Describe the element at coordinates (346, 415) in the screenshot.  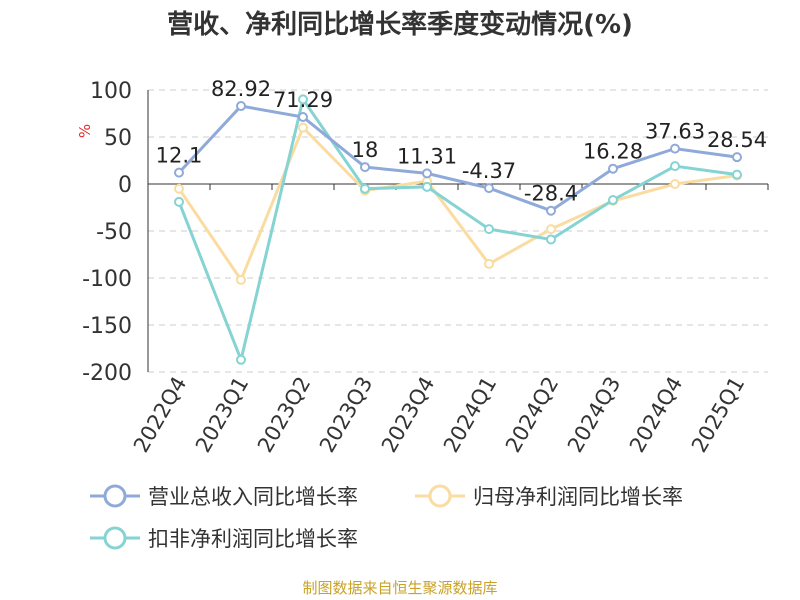
I see `x-tick-label: 2023Q3` at that location.